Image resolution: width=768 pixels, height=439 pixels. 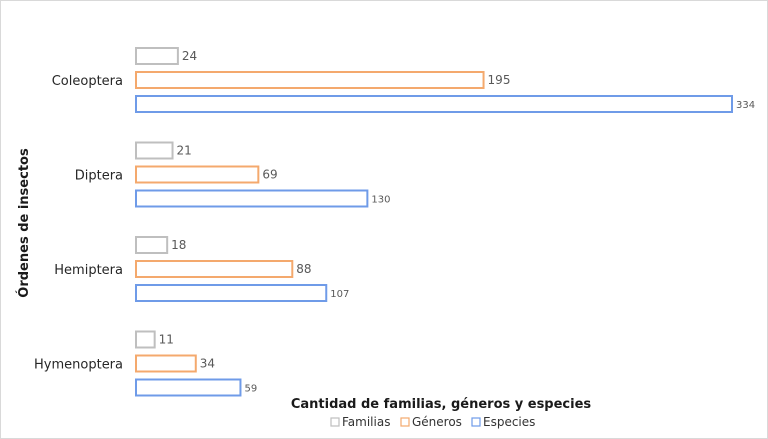 I want to click on legend-label-especies: Especies, so click(x=509, y=422).